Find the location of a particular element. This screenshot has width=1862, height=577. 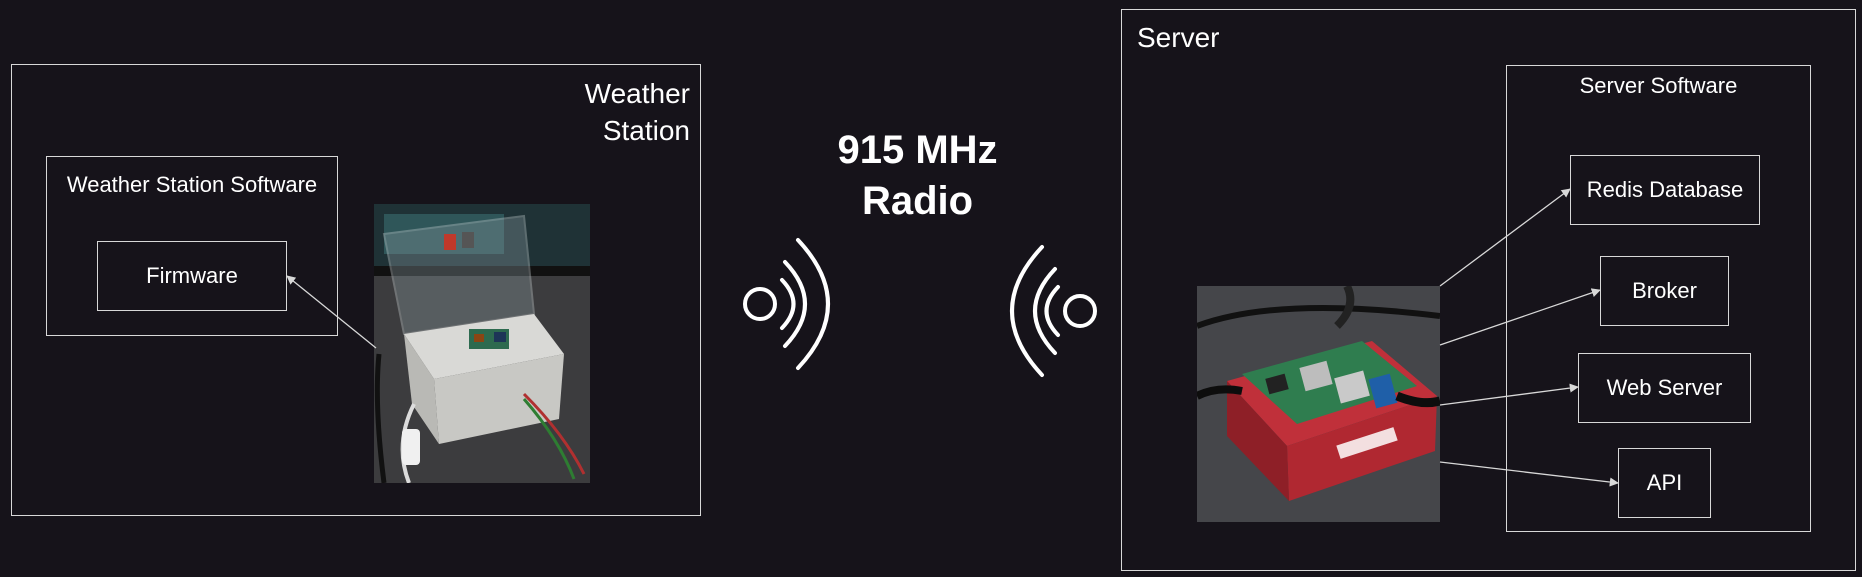

redis-database-label: Redis Database is located at coordinates (1665, 189).